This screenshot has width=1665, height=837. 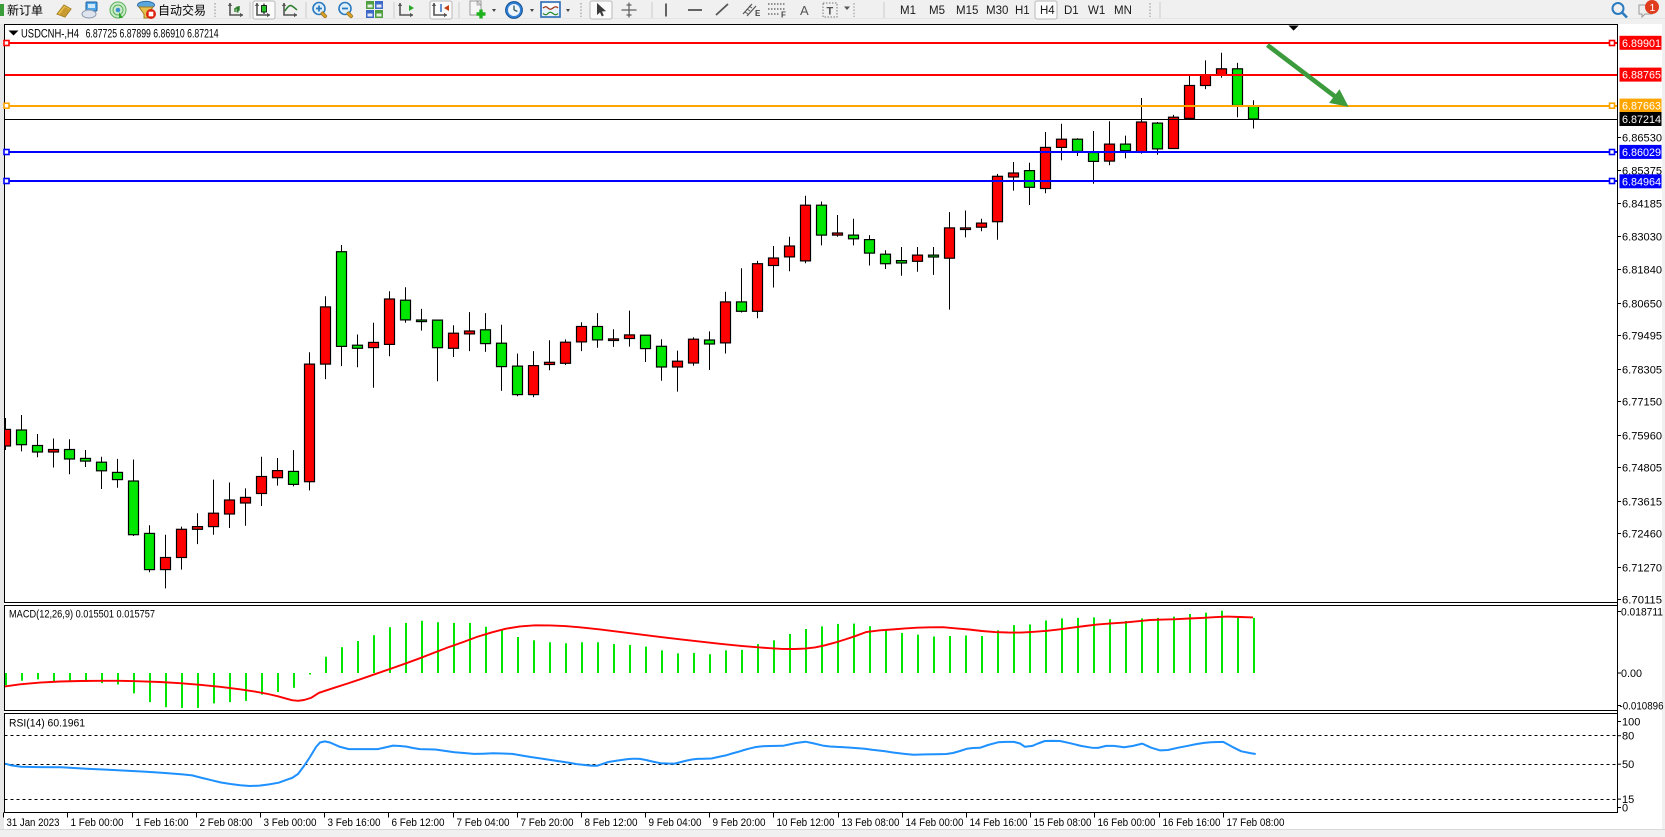 What do you see at coordinates (290, 823) in the screenshot?
I see `svg-text: 3 Feb 00:00` at bounding box center [290, 823].